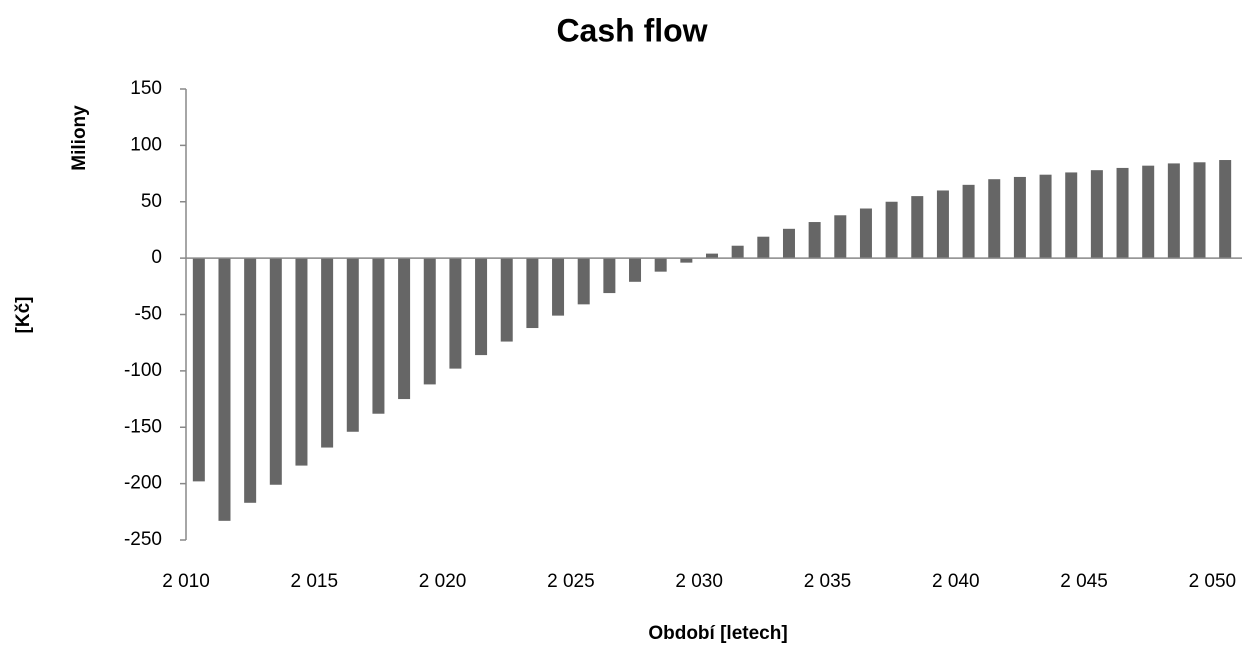 The height and width of the screenshot is (646, 1244). What do you see at coordinates (315, 581) in the screenshot?
I see `x-tick-label: 2 015` at bounding box center [315, 581].